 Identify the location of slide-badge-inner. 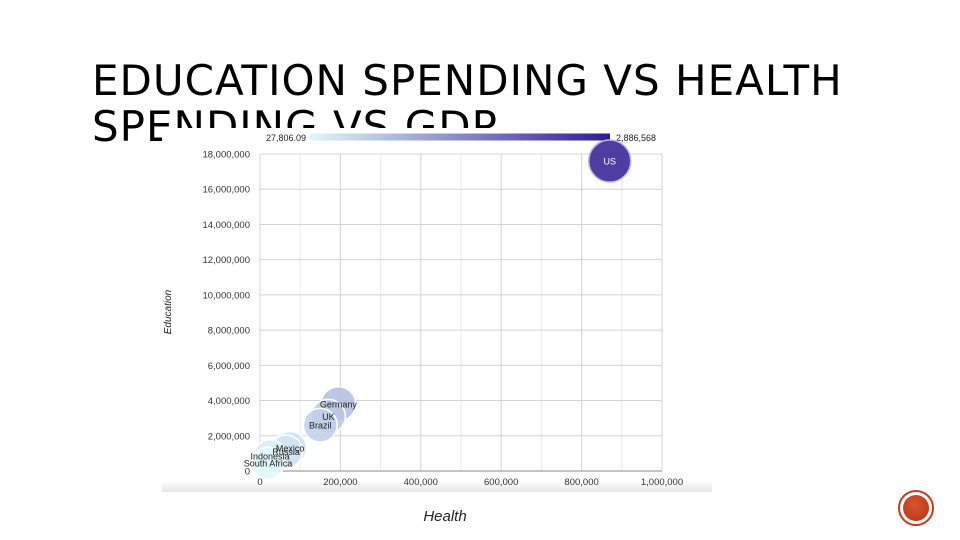
(916, 508).